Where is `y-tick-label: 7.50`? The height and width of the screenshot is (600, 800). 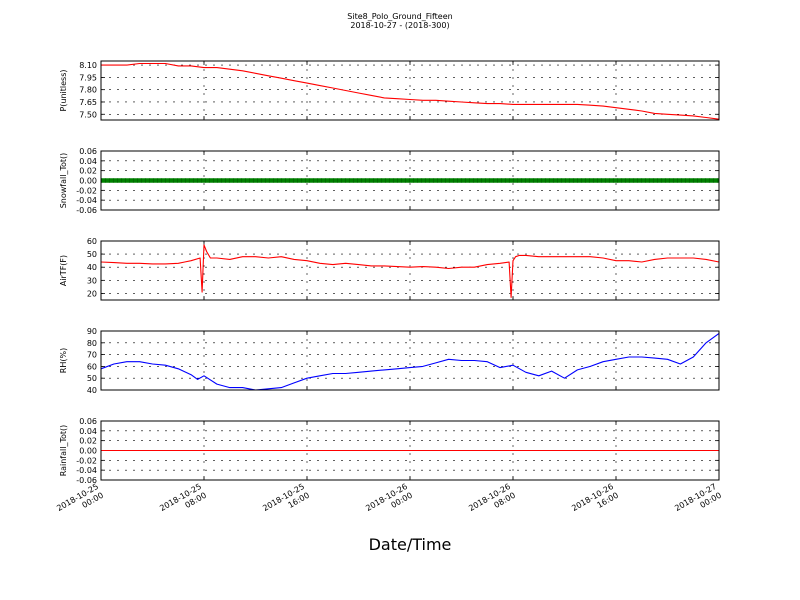 y-tick-label: 7.50 is located at coordinates (88, 114).